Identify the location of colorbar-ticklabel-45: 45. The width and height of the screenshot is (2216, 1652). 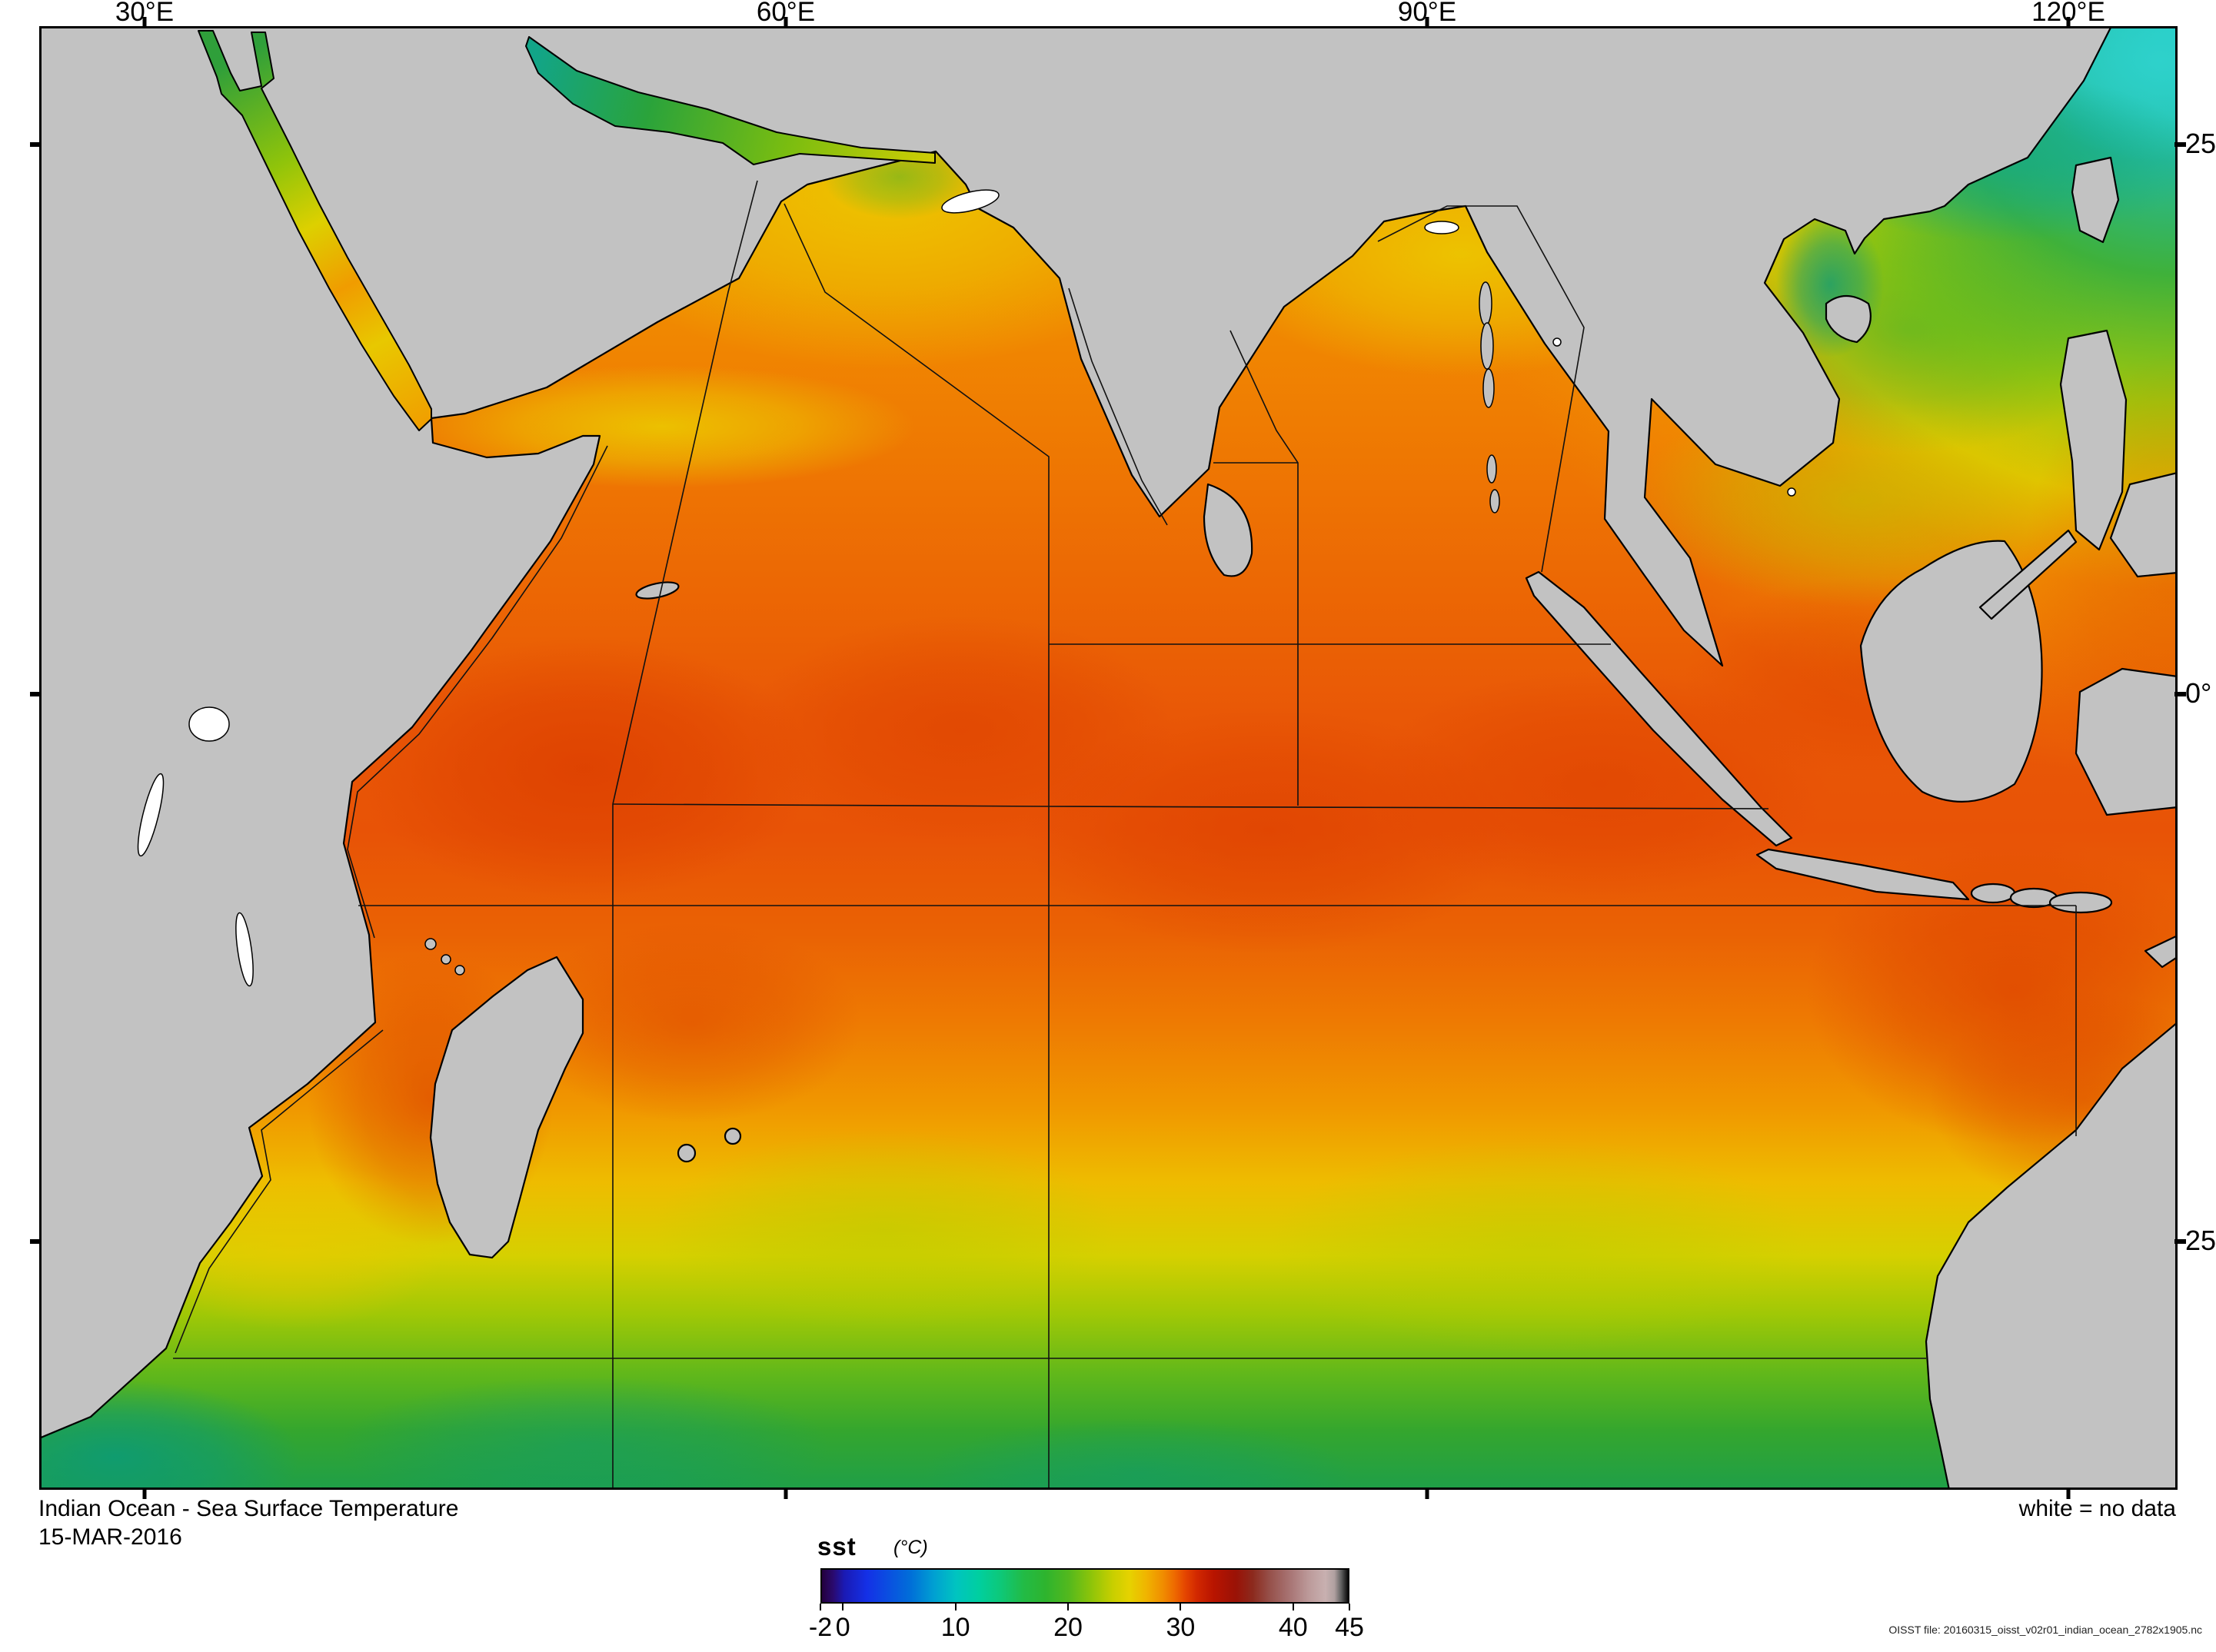
(1350, 1628).